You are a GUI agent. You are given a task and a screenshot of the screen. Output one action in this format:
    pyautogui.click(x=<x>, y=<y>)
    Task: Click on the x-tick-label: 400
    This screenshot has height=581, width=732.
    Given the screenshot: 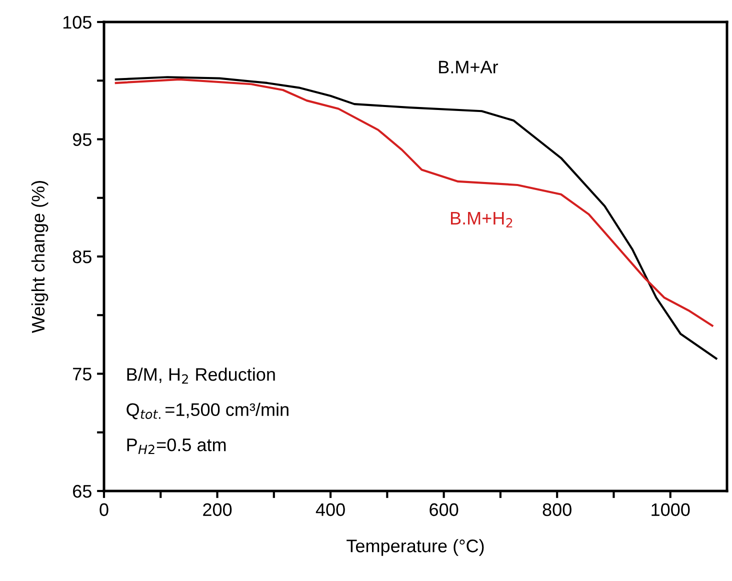 What is the action you would take?
    pyautogui.click(x=330, y=509)
    